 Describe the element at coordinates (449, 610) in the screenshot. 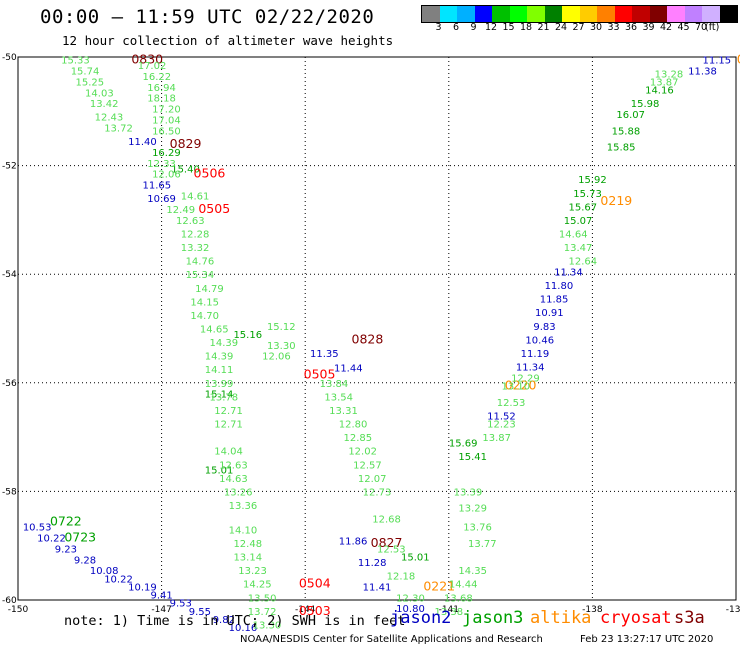

I see `x-tick-label: -141` at that location.